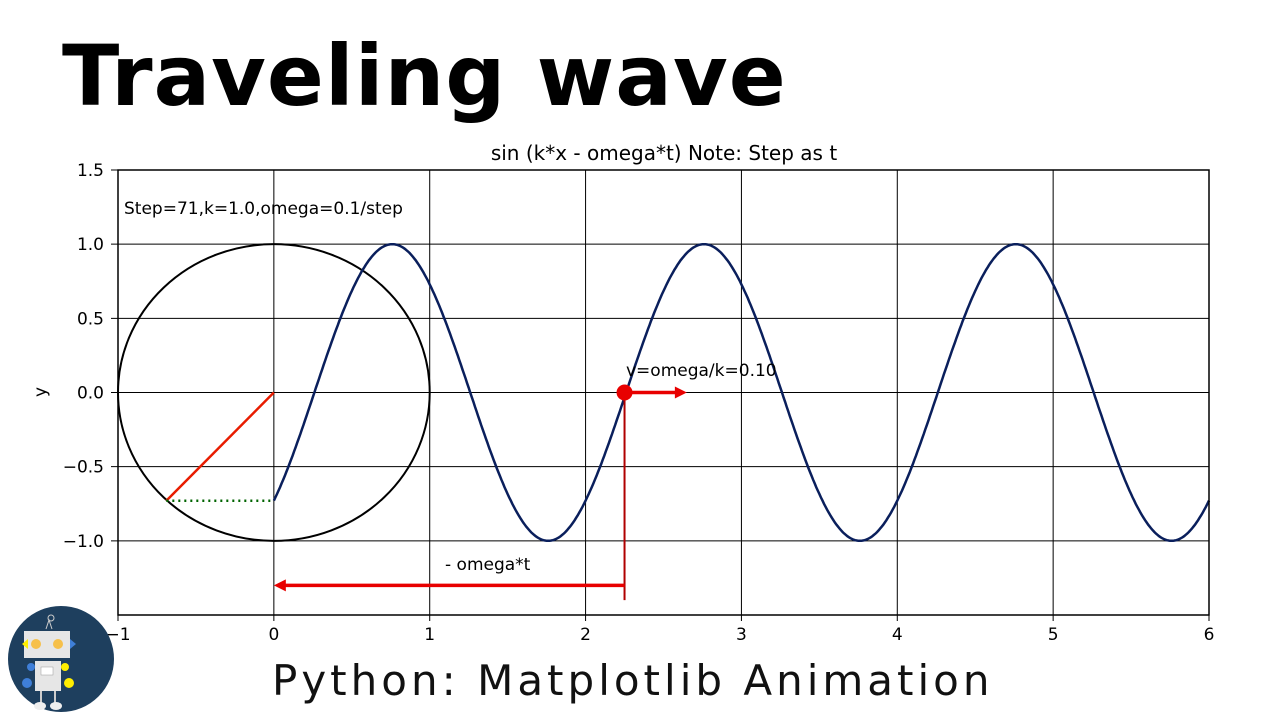 This screenshot has height=720, width=1280. Describe the element at coordinates (117, 635) in the screenshot. I see `x-tick-label: −1` at that location.